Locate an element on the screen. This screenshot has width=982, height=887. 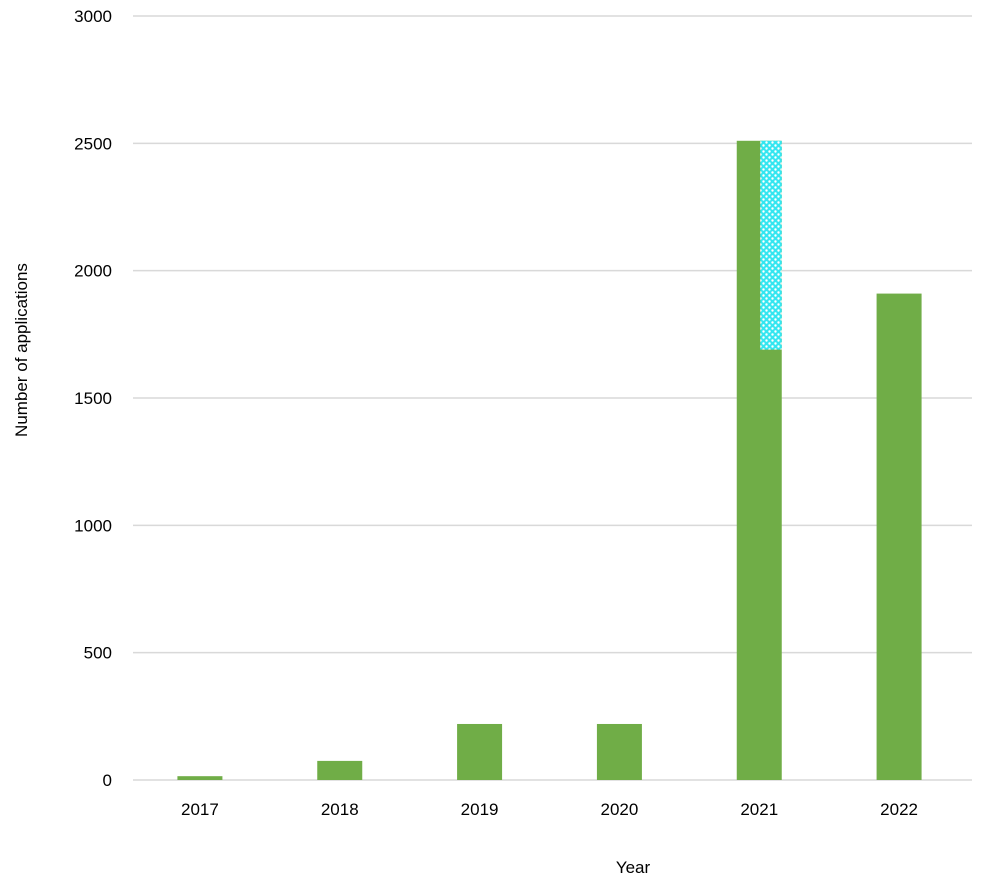
y-axis-title: Number of applications is located at coordinates (21, 350).